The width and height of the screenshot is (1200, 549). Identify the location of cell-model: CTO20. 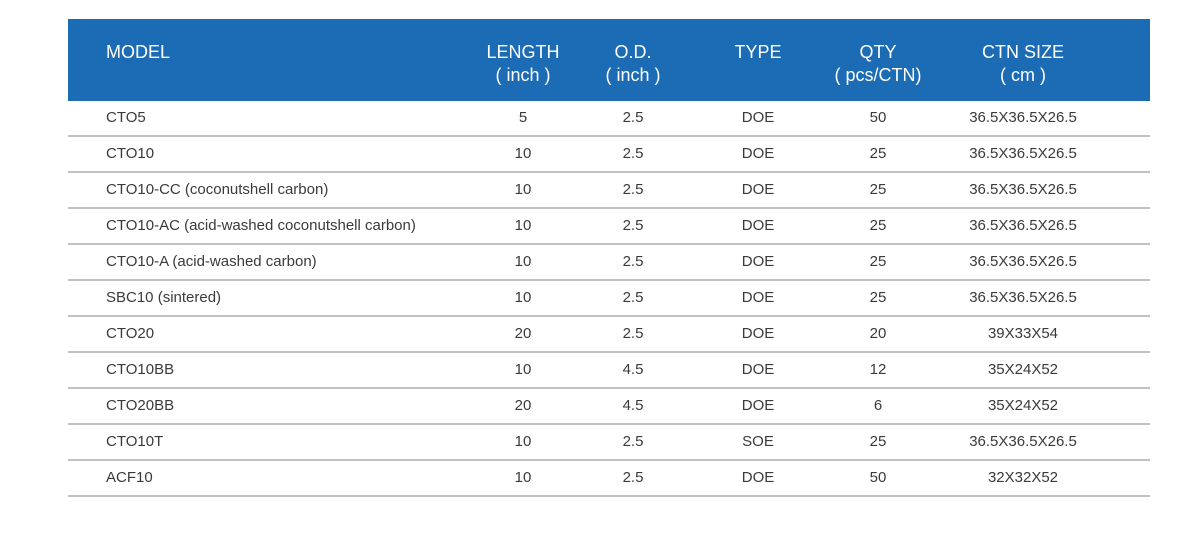
(130, 333).